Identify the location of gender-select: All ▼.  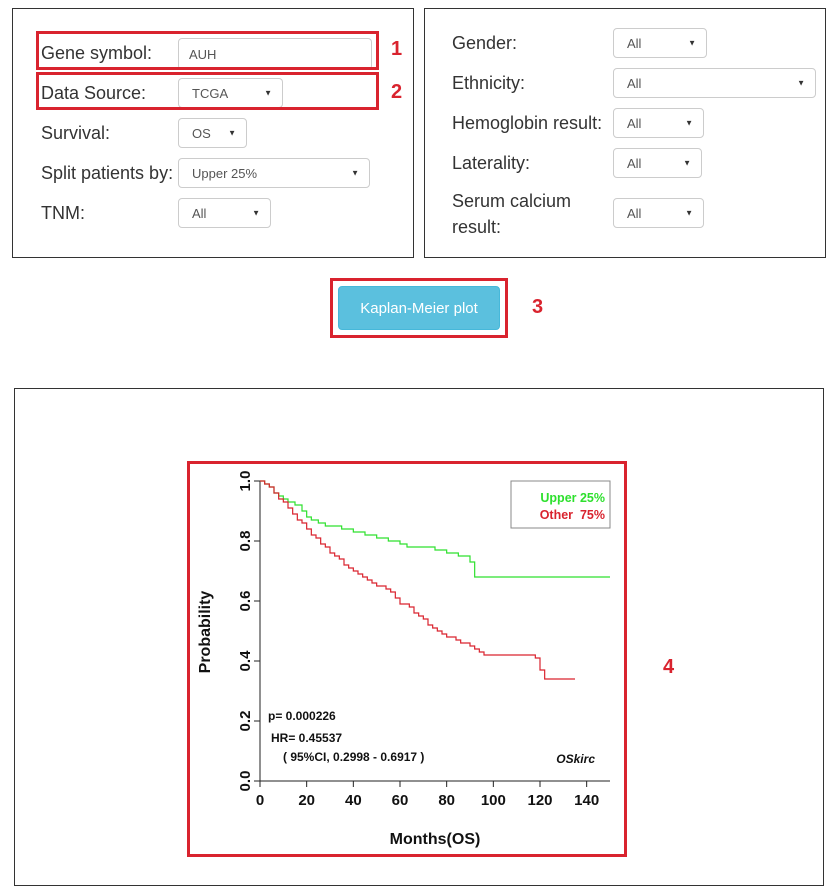
(660, 43).